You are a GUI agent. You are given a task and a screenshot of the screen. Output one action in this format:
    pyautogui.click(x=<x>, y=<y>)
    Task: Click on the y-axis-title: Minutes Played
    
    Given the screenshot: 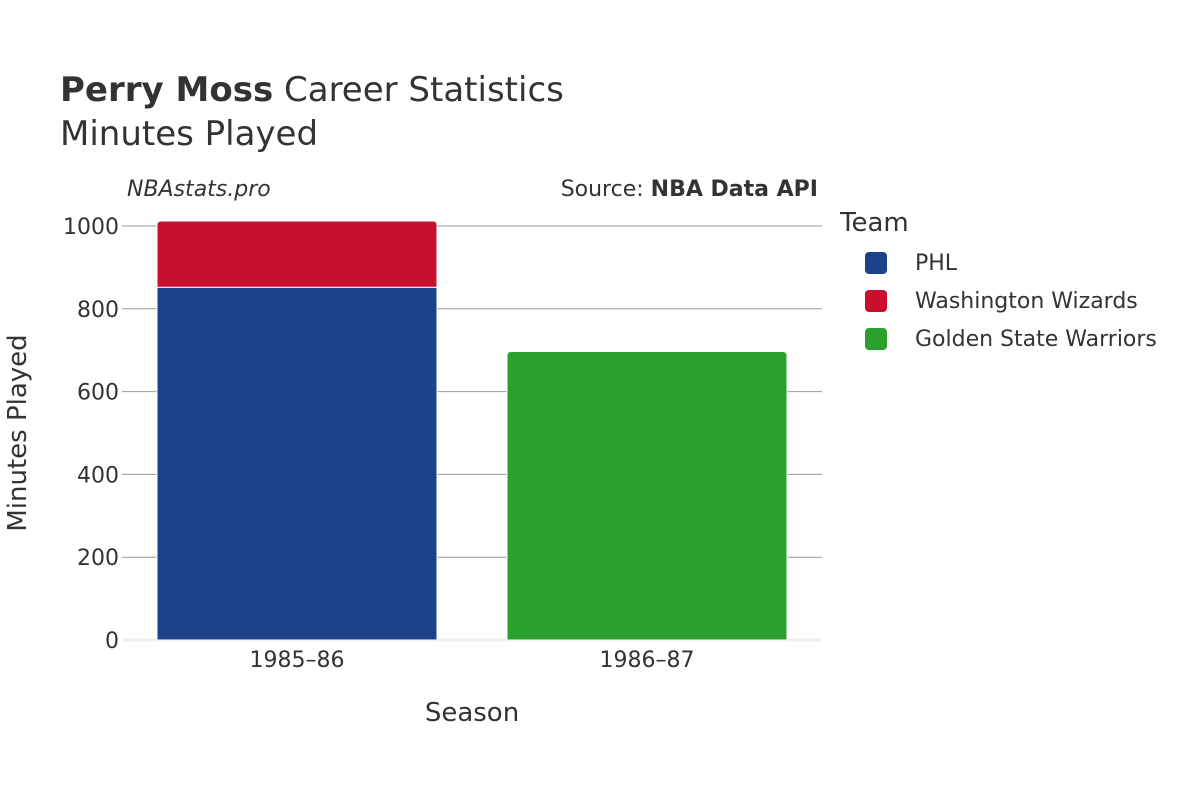 What is the action you would take?
    pyautogui.click(x=18, y=432)
    